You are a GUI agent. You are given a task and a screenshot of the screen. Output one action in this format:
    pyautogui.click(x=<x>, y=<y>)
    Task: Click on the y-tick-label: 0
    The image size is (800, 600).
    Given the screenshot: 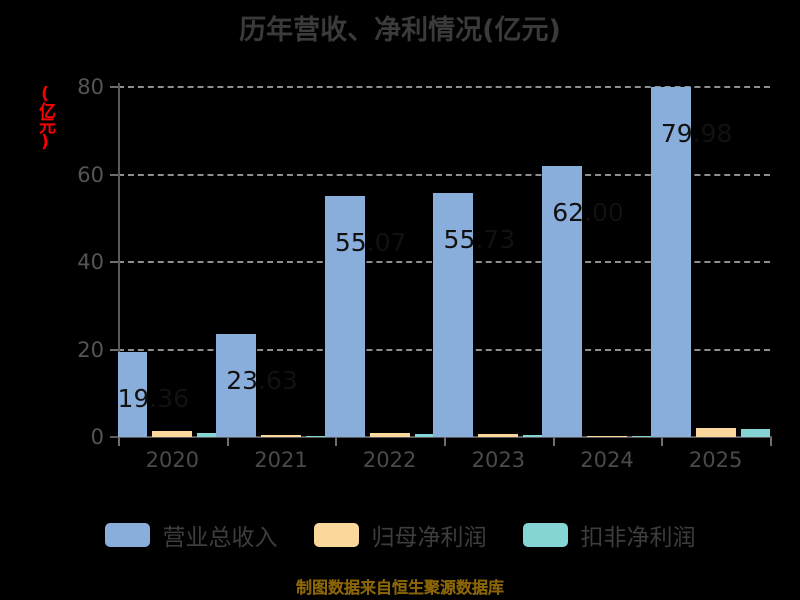 What is the action you would take?
    pyautogui.click(x=97, y=437)
    